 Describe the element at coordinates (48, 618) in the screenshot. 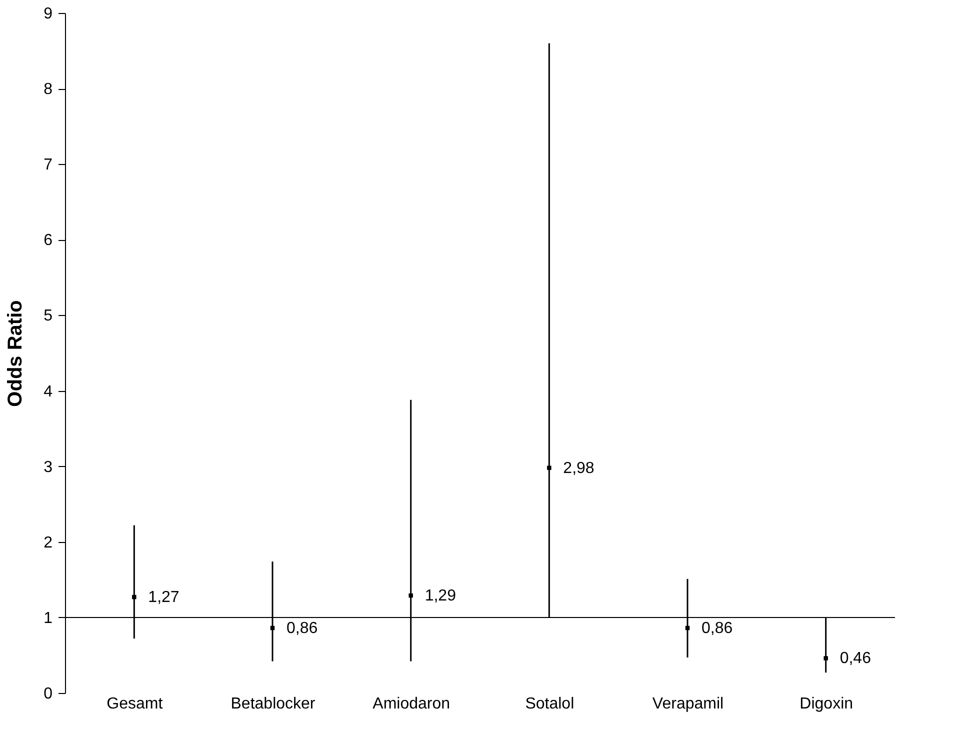

I see `y-tick-label: 1` at that location.